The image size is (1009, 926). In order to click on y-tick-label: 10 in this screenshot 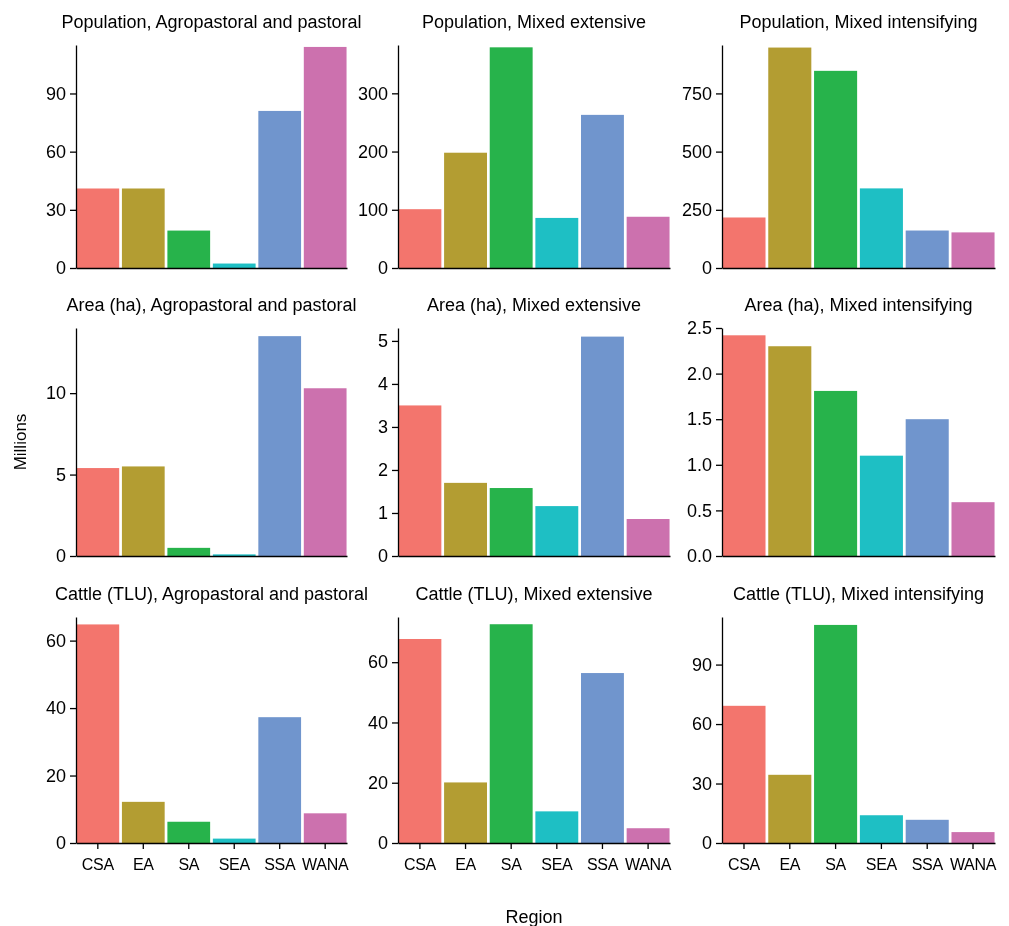, I will do `click(55, 393)`.